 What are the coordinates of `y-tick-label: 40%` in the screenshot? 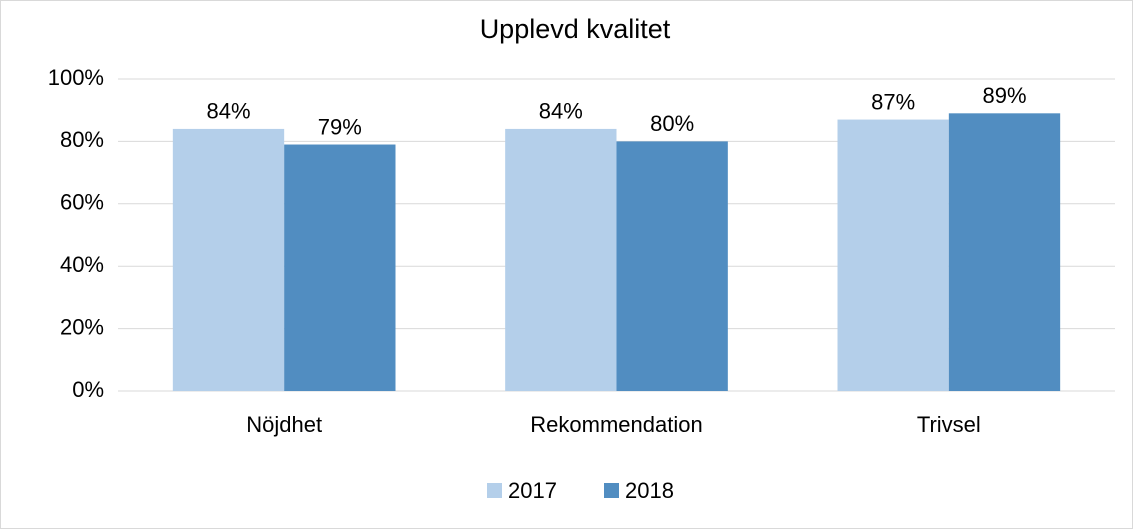 It's located at (82, 264).